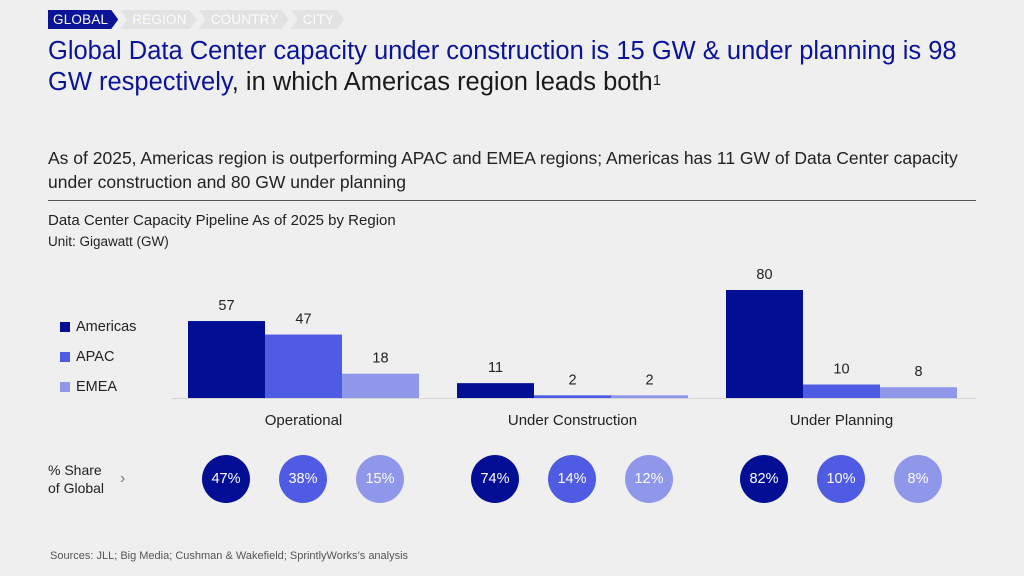  What do you see at coordinates (649, 479) in the screenshot?
I see `share-circle-emea: 12%` at bounding box center [649, 479].